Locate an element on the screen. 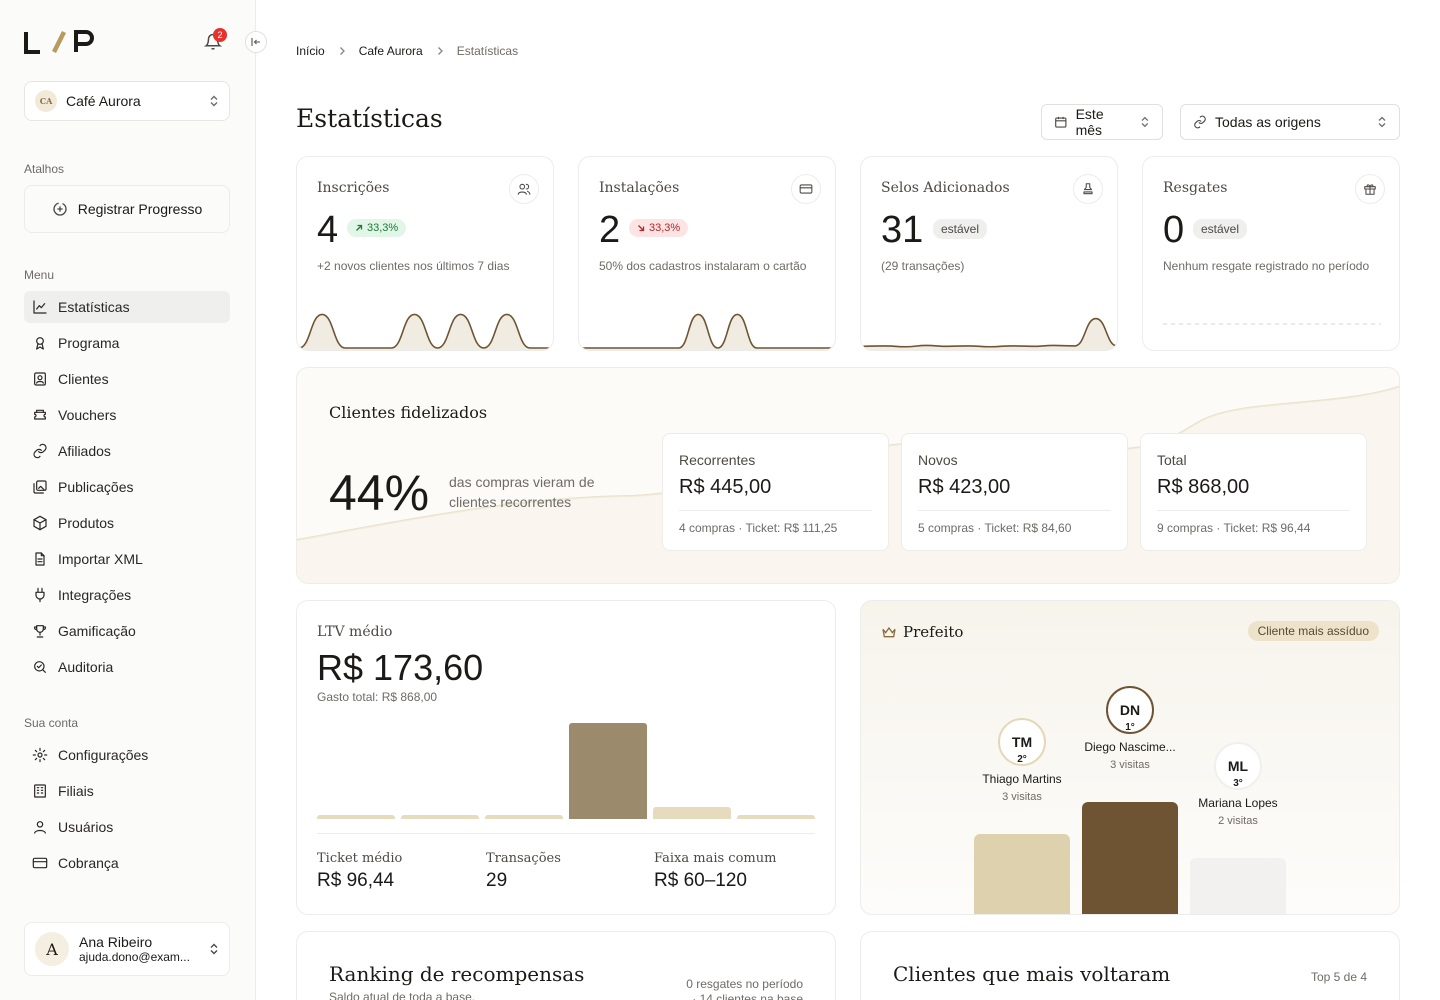 Image resolution: width=1440 pixels, height=1000 pixels. podium-visits: 2 visitas is located at coordinates (1238, 821).